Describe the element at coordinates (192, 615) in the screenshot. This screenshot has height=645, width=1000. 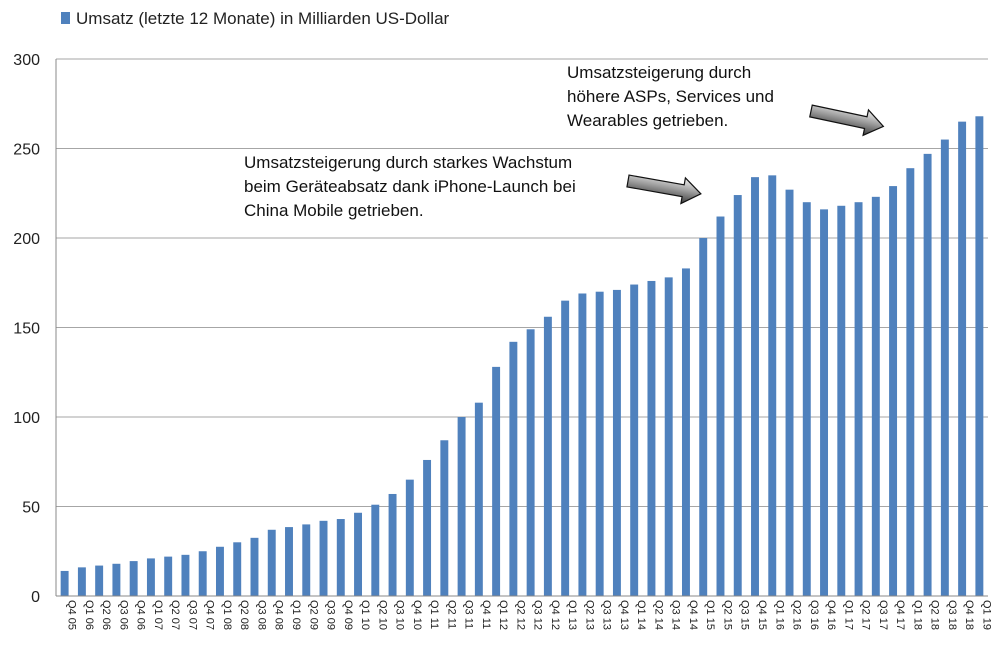
I see `x-tick-label: Q3 07` at that location.